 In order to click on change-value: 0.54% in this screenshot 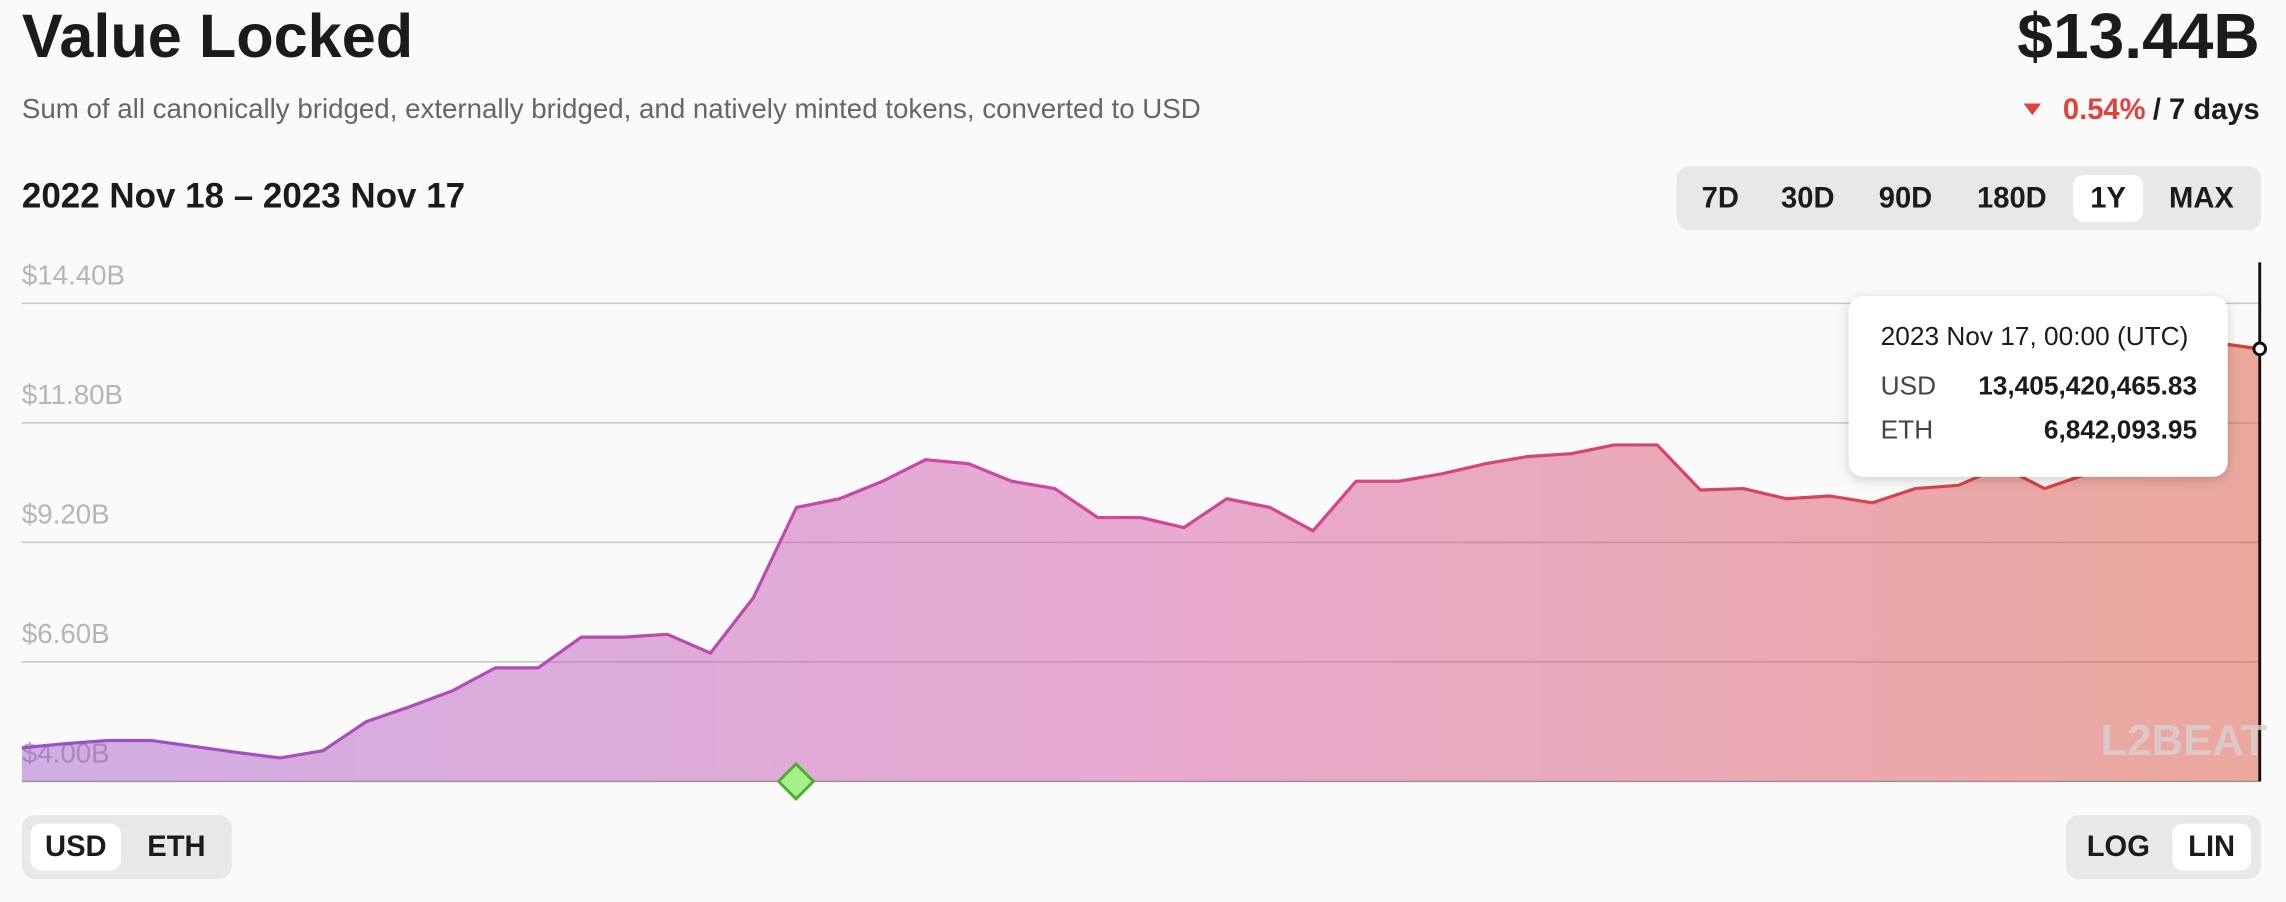, I will do `click(2104, 110)`.